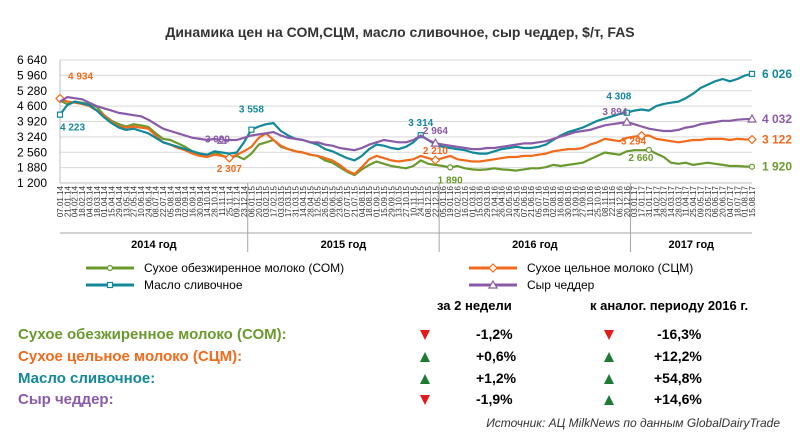 Image resolution: width=800 pixels, height=448 pixels. What do you see at coordinates (435, 201) in the screenshot?
I see `x-tick-label: 22.12.15` at bounding box center [435, 201].